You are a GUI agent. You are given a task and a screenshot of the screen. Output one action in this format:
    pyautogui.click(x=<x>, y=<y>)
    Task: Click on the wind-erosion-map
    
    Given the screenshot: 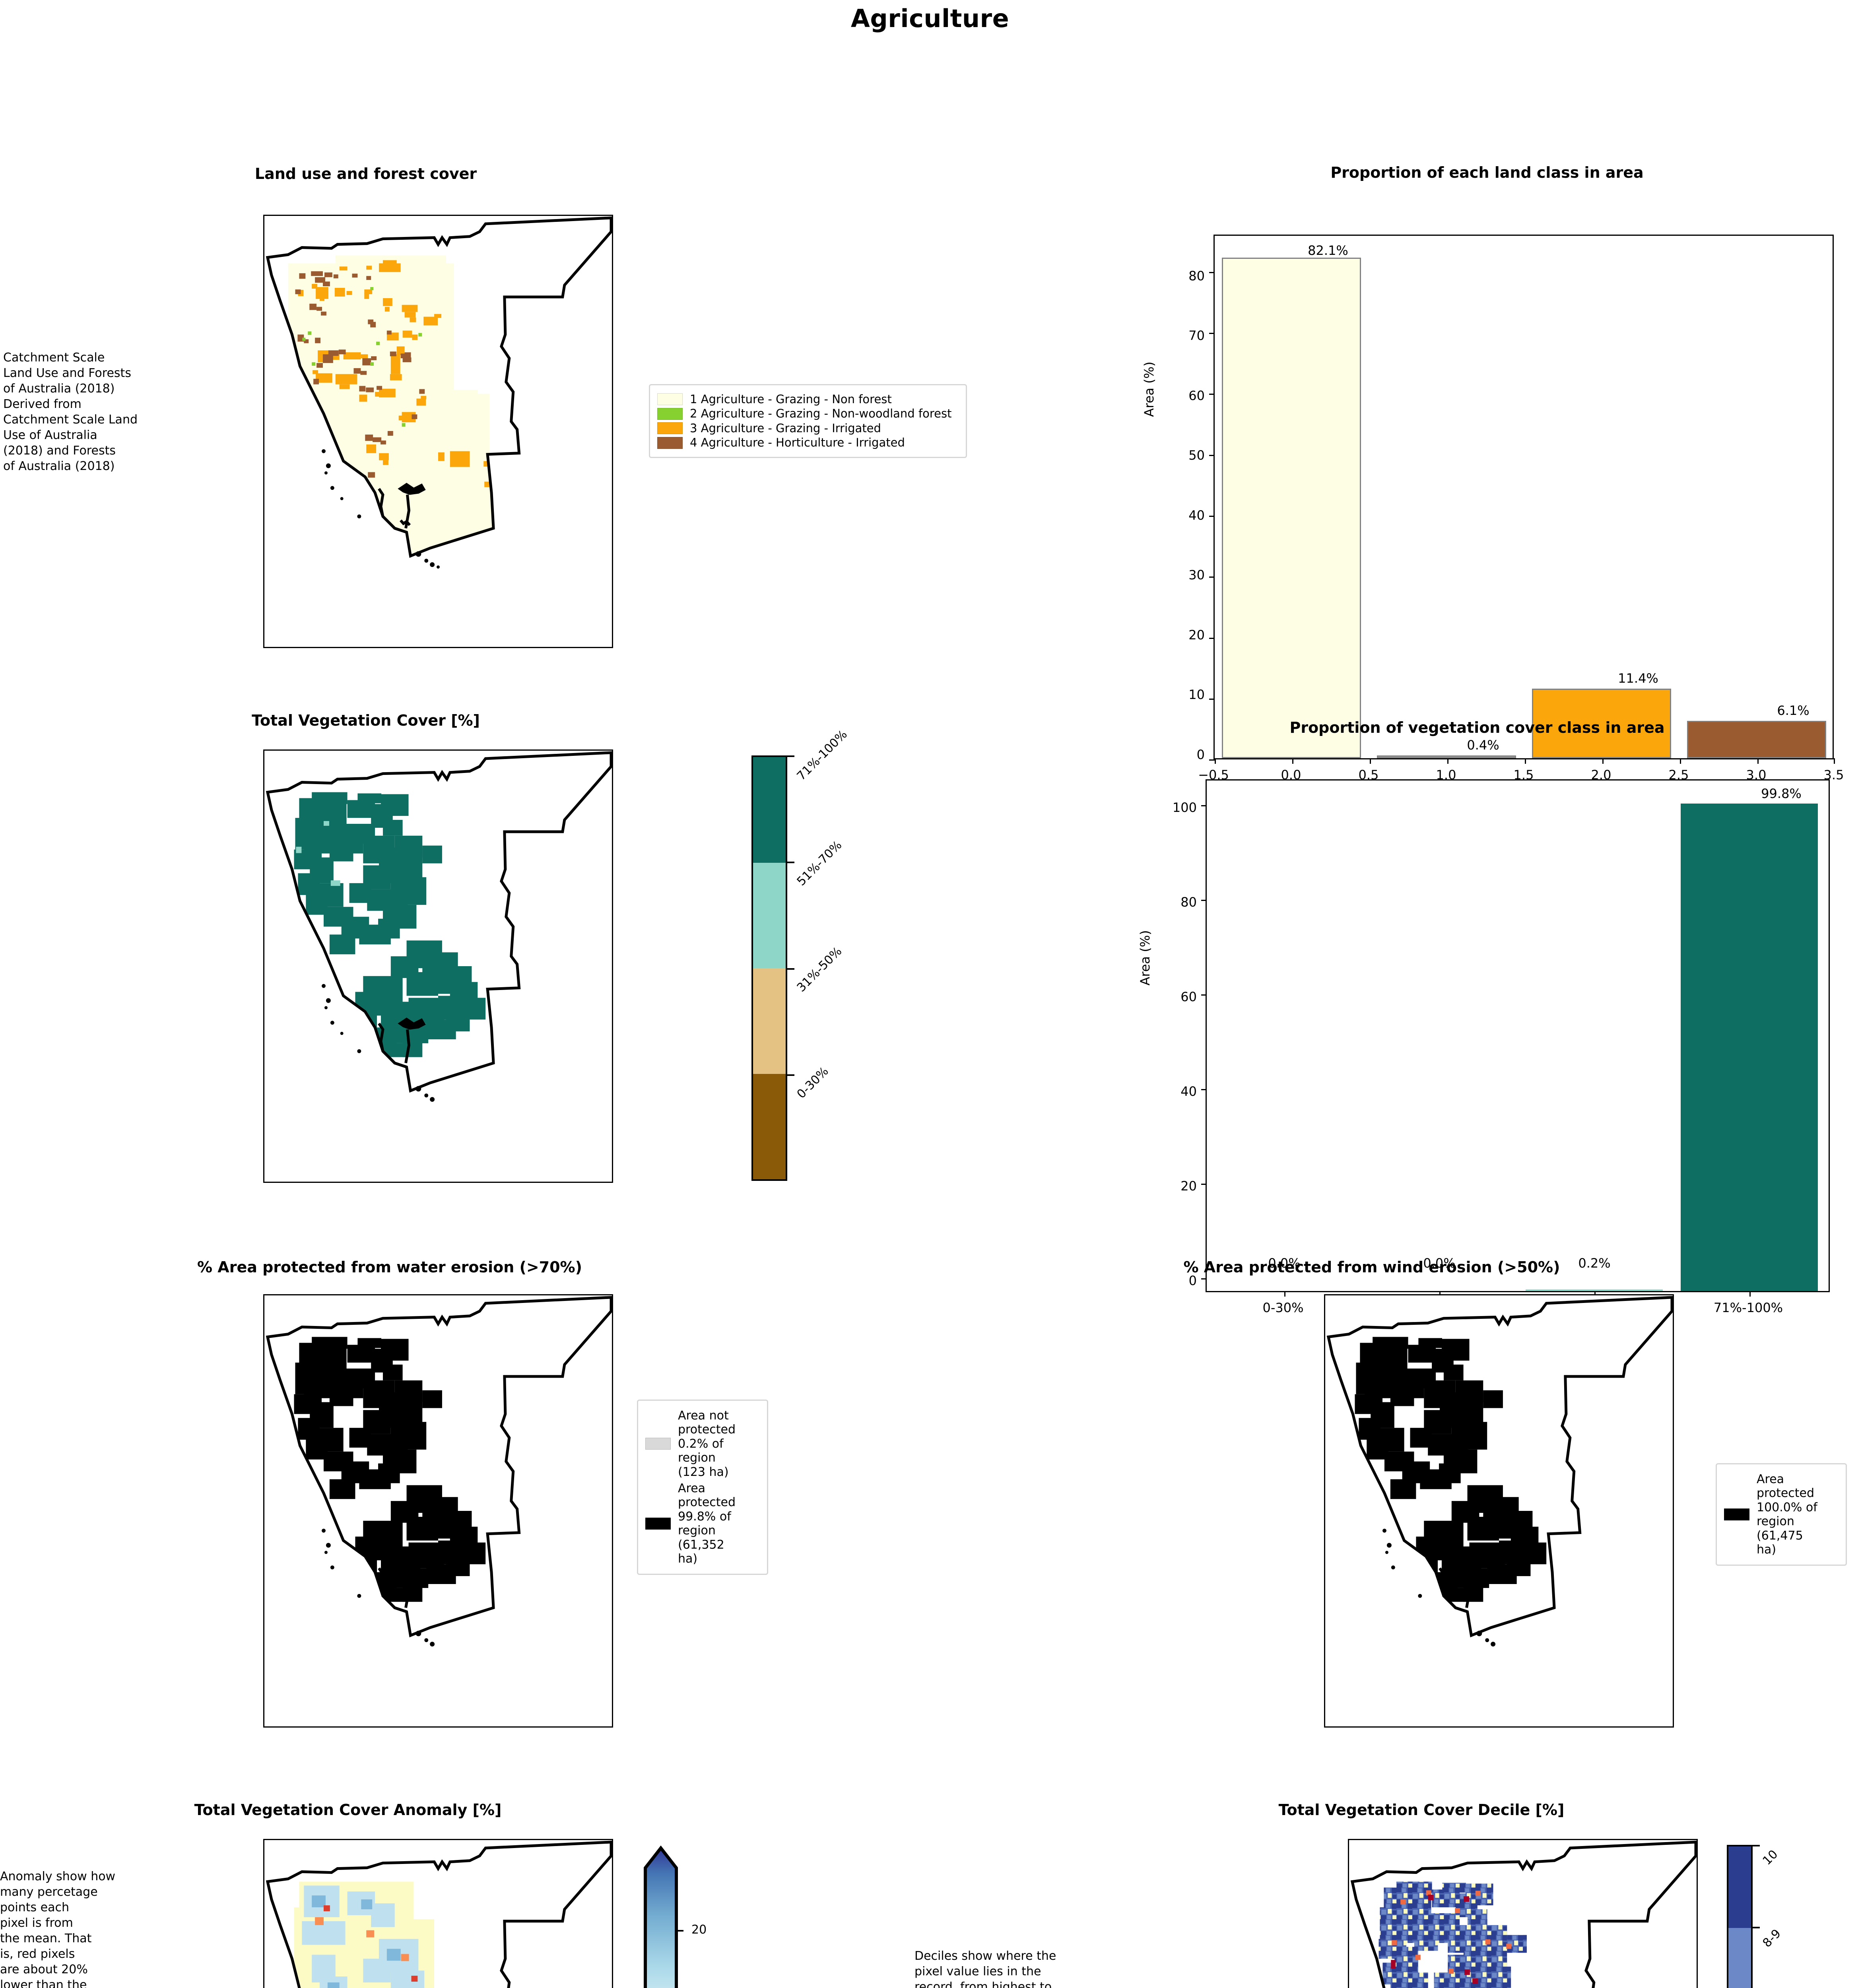 What is the action you would take?
    pyautogui.click(x=1499, y=1511)
    